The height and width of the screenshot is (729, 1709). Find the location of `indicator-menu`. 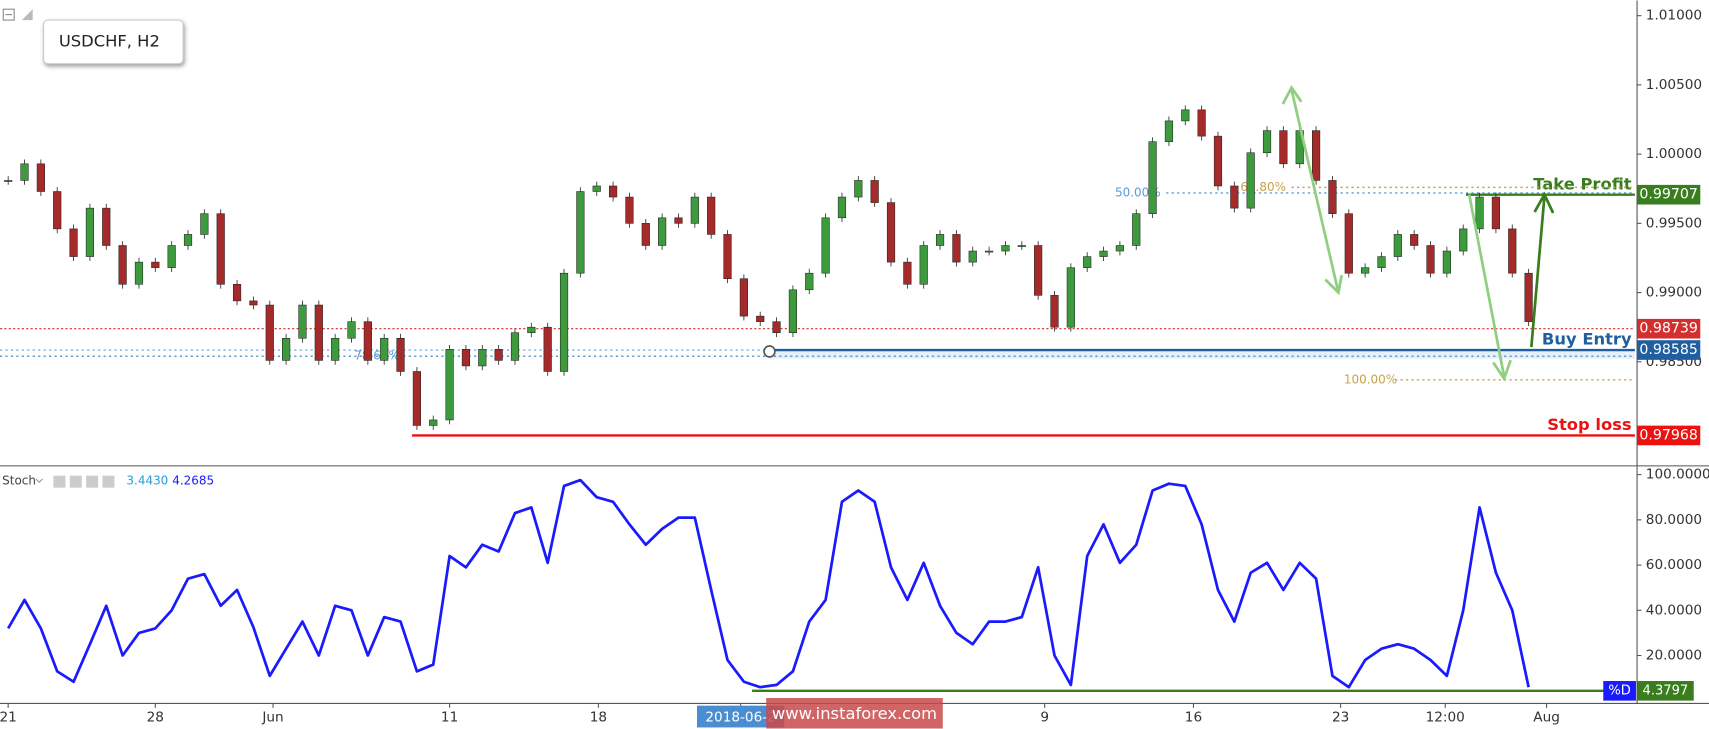

indicator-menu is located at coordinates (39, 480).